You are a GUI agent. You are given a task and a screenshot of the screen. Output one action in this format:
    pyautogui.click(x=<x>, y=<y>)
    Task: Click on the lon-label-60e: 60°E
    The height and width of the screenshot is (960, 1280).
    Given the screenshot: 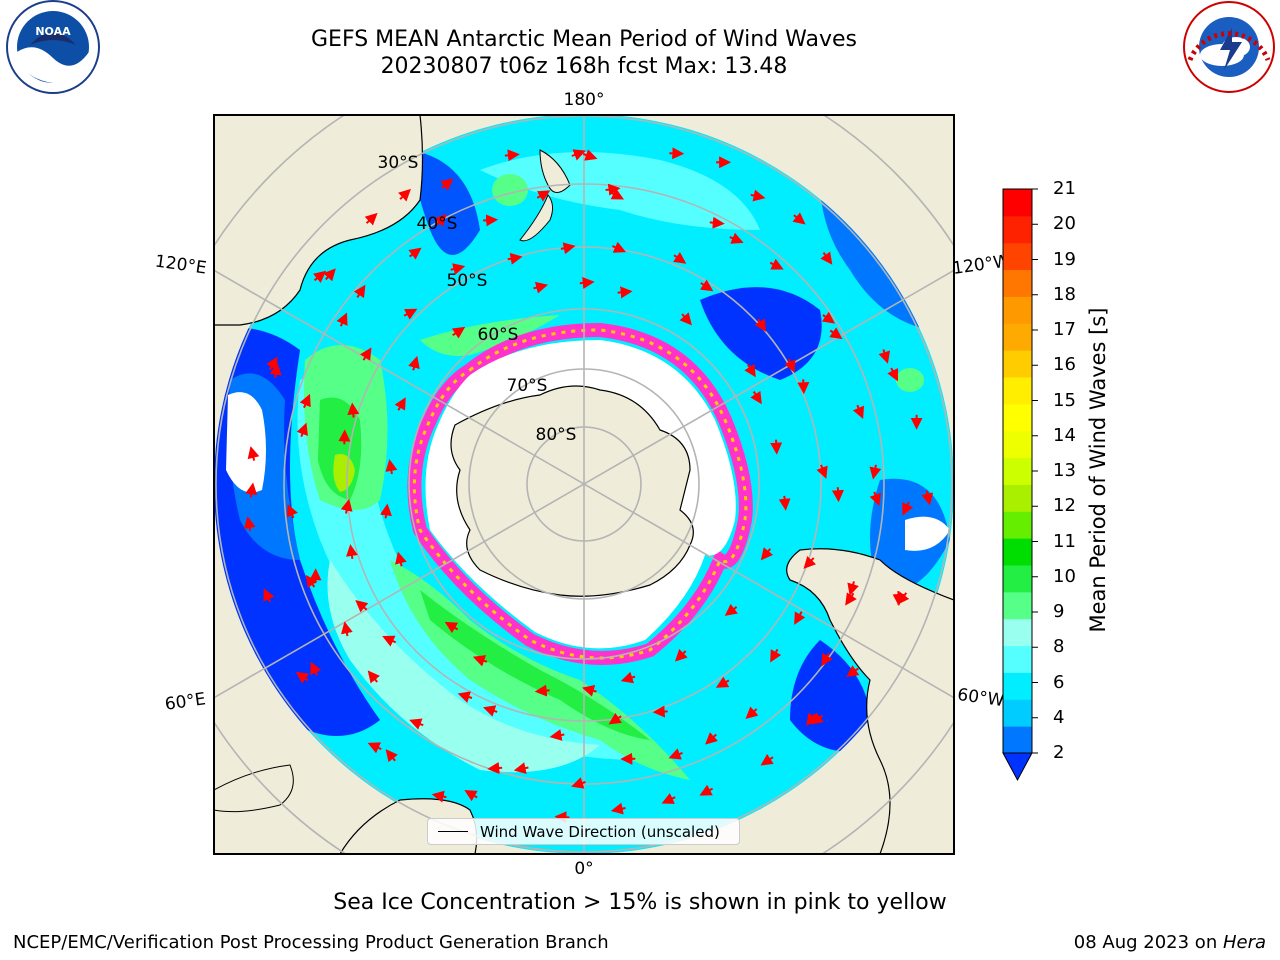 What is the action you would take?
    pyautogui.click(x=185, y=701)
    